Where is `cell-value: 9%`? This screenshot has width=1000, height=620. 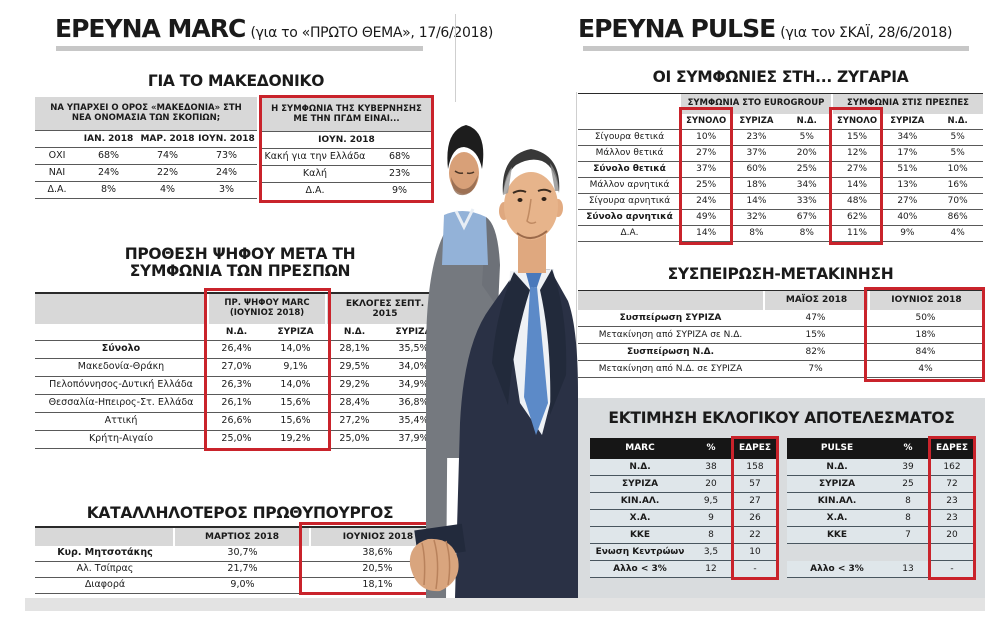
cell-value: 9% is located at coordinates (399, 191).